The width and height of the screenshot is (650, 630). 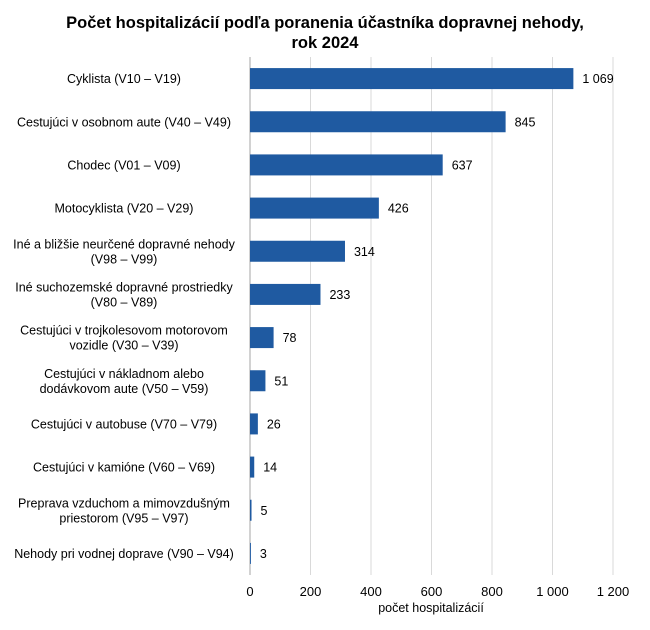 I want to click on data-label: 845, so click(x=525, y=122).